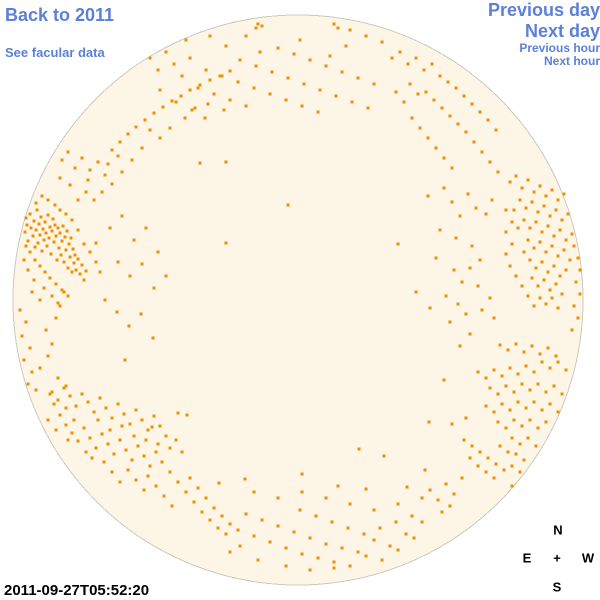 The height and width of the screenshot is (600, 600). Describe the element at coordinates (60, 15) in the screenshot. I see `back-to-year-link: Back to 2011` at that location.